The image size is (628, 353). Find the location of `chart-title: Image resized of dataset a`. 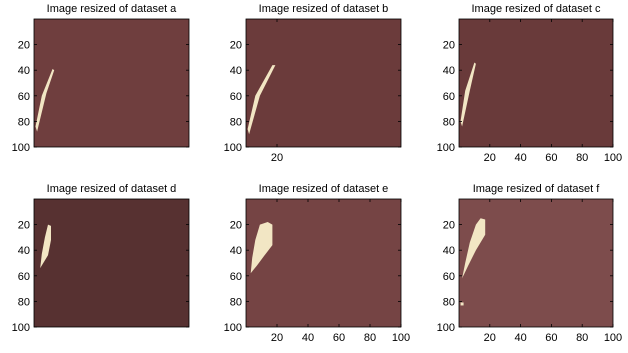

chart-title: Image resized of dataset a is located at coordinates (112, 9).